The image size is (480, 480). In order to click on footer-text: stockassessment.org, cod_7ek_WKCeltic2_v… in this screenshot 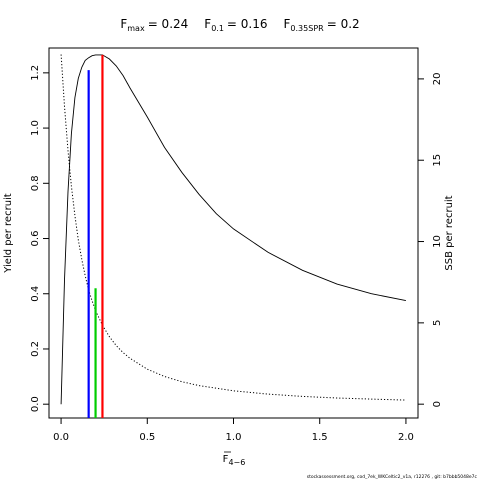, I will do `click(392, 477)`.